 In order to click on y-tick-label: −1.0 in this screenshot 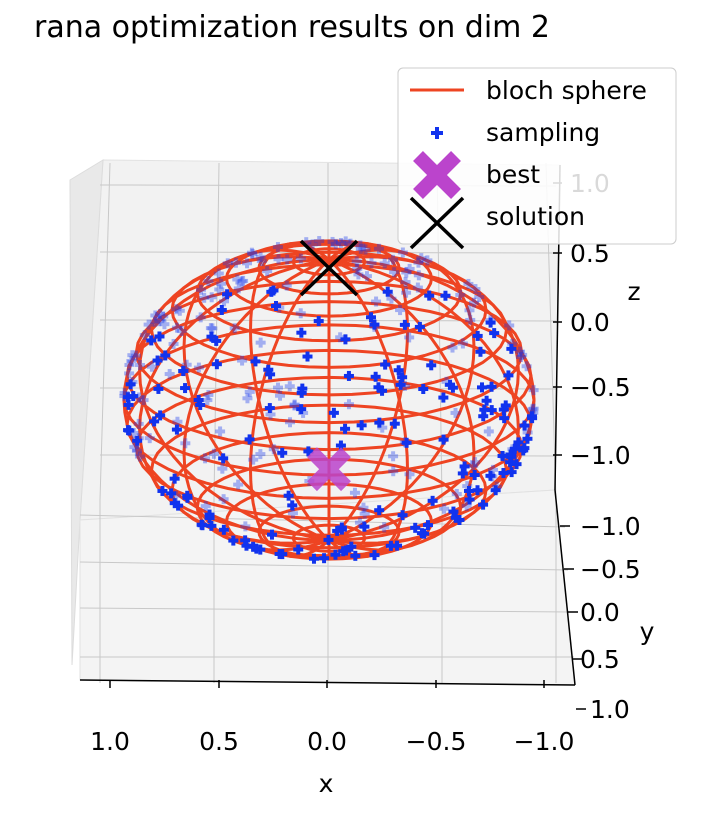, I will do `click(610, 526)`.